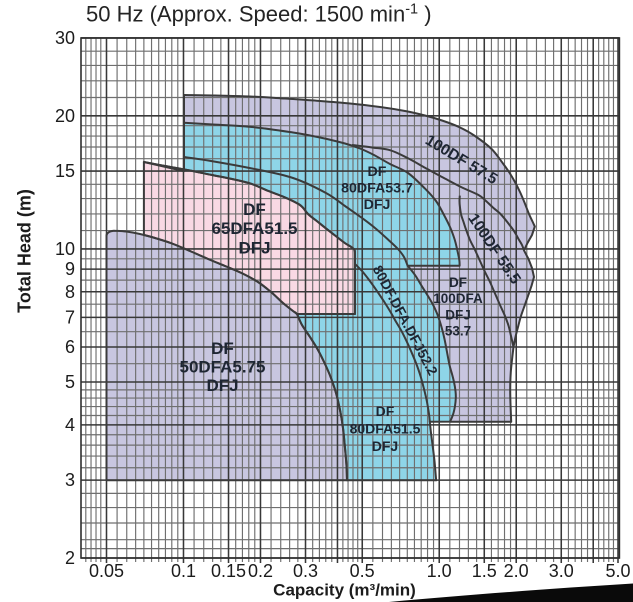  I want to click on svg-text: Total Head (m), so click(25, 251).